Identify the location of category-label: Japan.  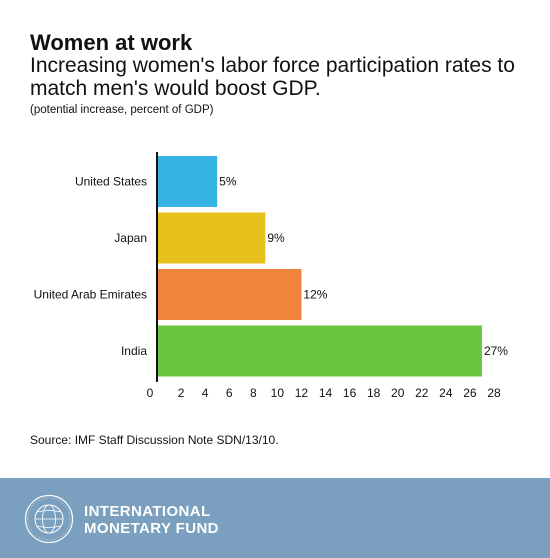
(130, 238).